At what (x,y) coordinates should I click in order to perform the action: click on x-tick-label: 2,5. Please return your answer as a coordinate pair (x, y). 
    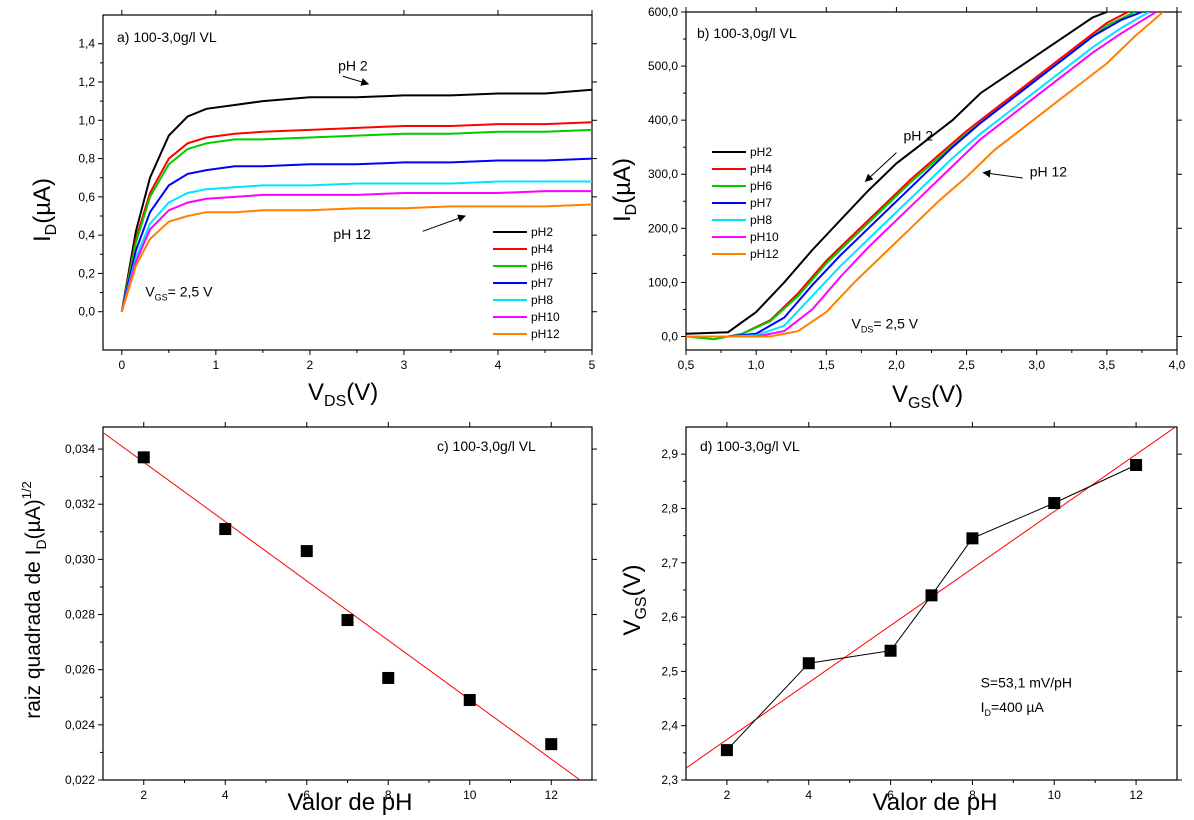
    Looking at the image, I should click on (966, 365).